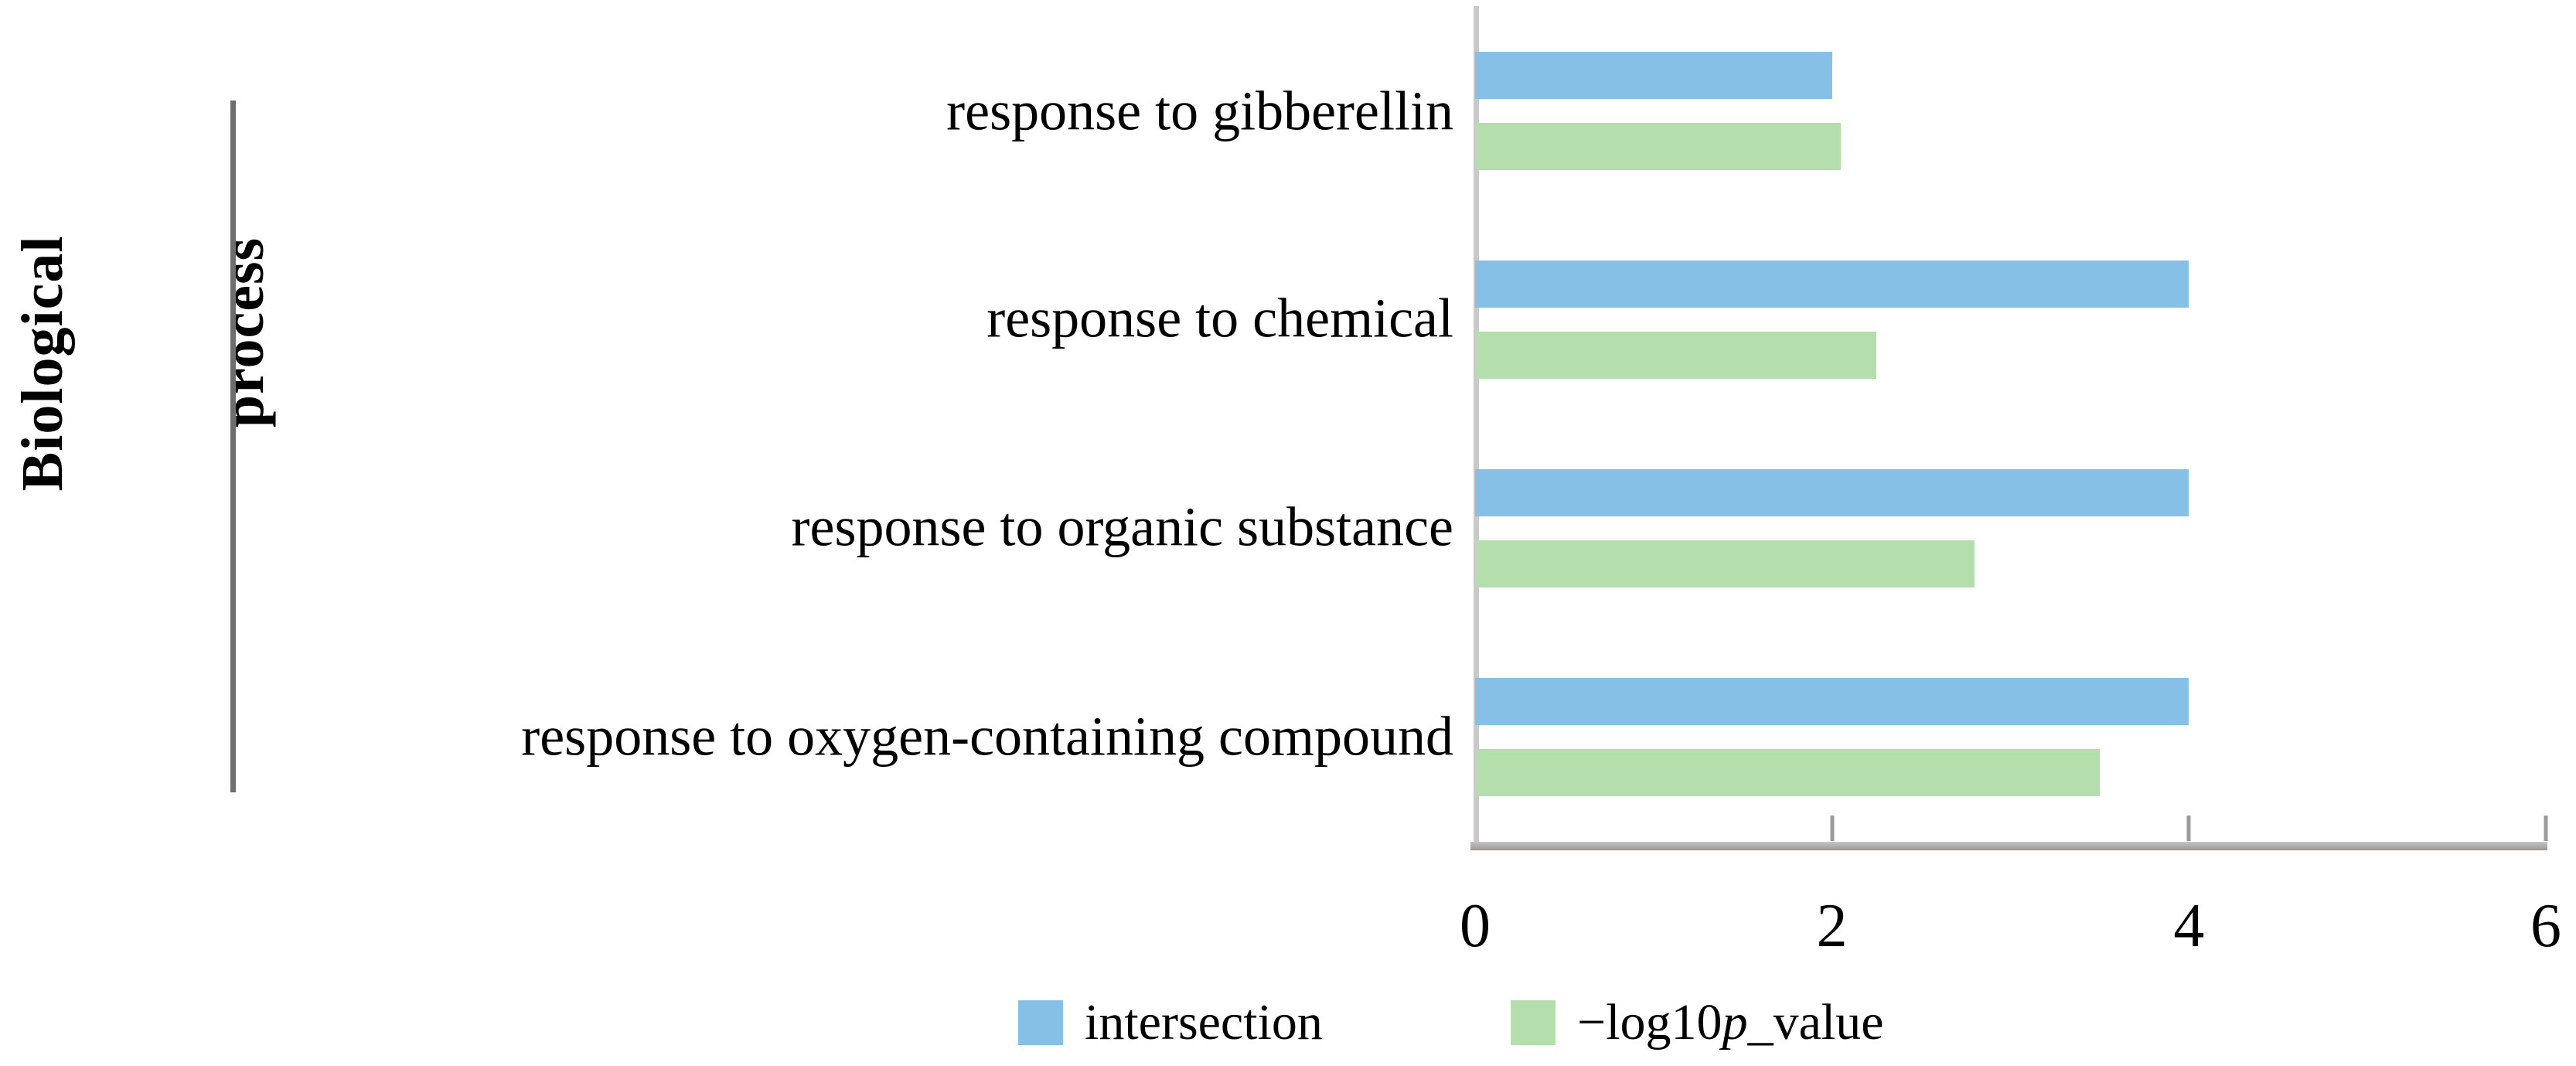  I want to click on legend-item-intersection: intersection, so click(1170, 1023).